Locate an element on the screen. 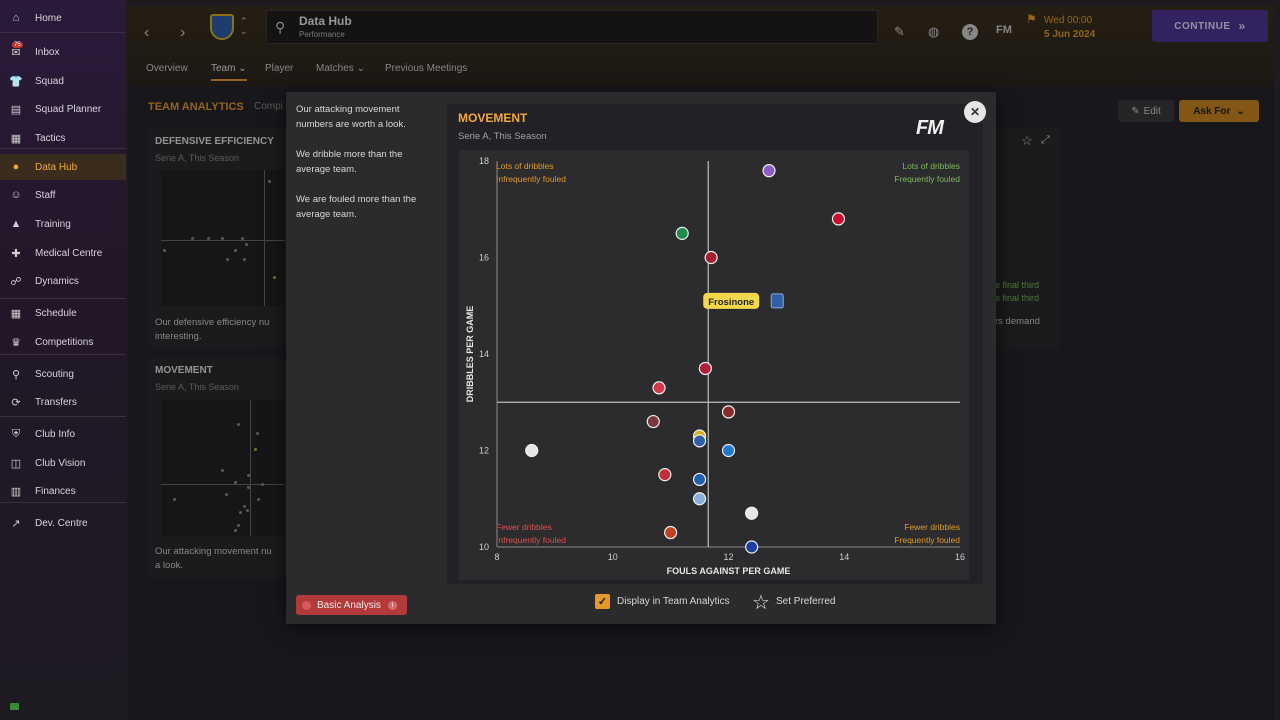  y-tick-label: 18 is located at coordinates (484, 161).